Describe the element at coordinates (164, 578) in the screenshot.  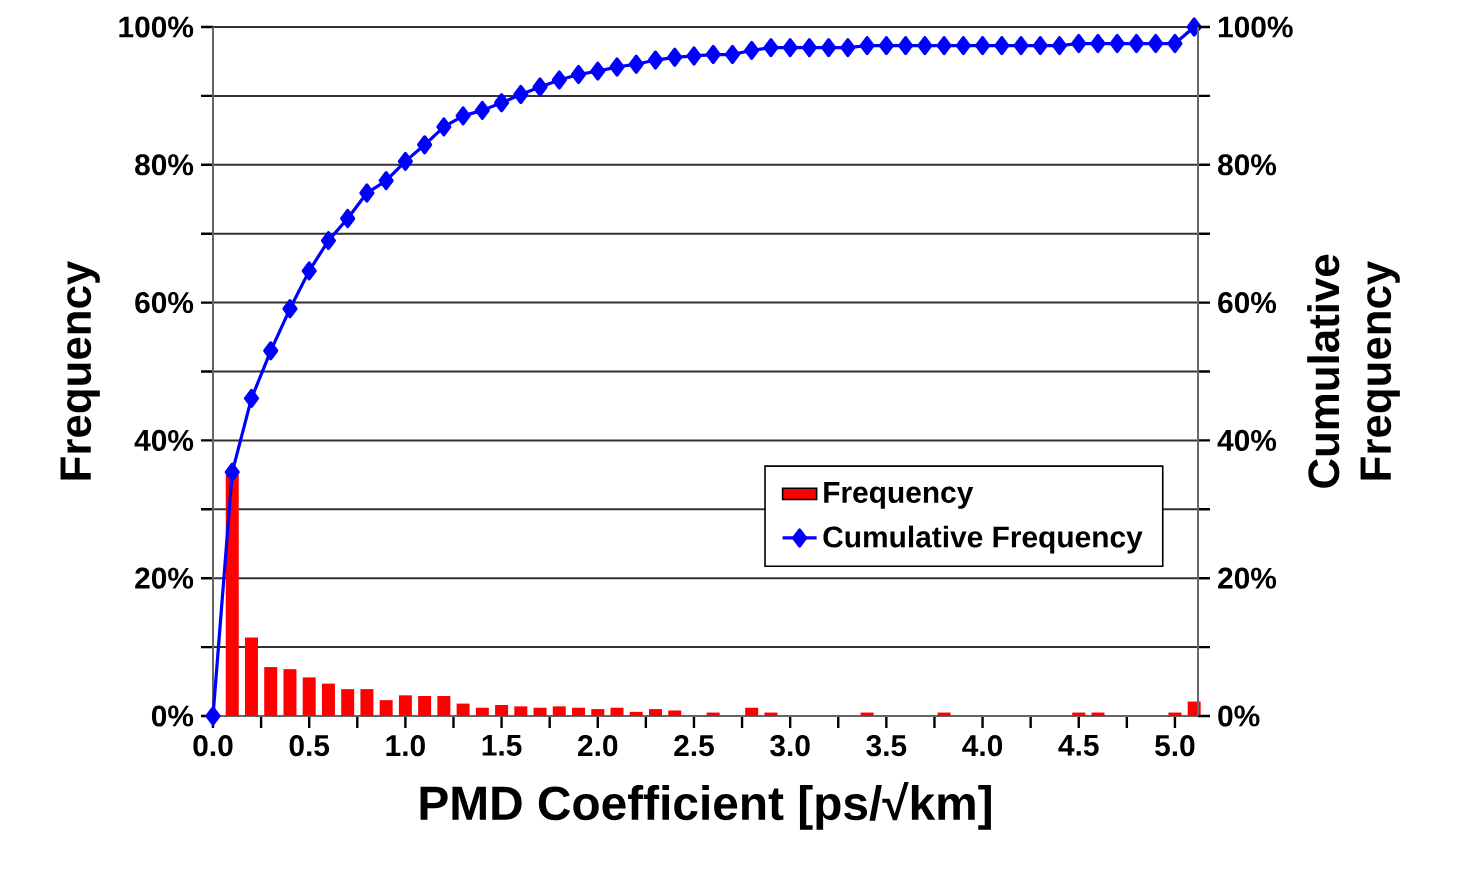
I see `y-tick-label: 20%` at that location.